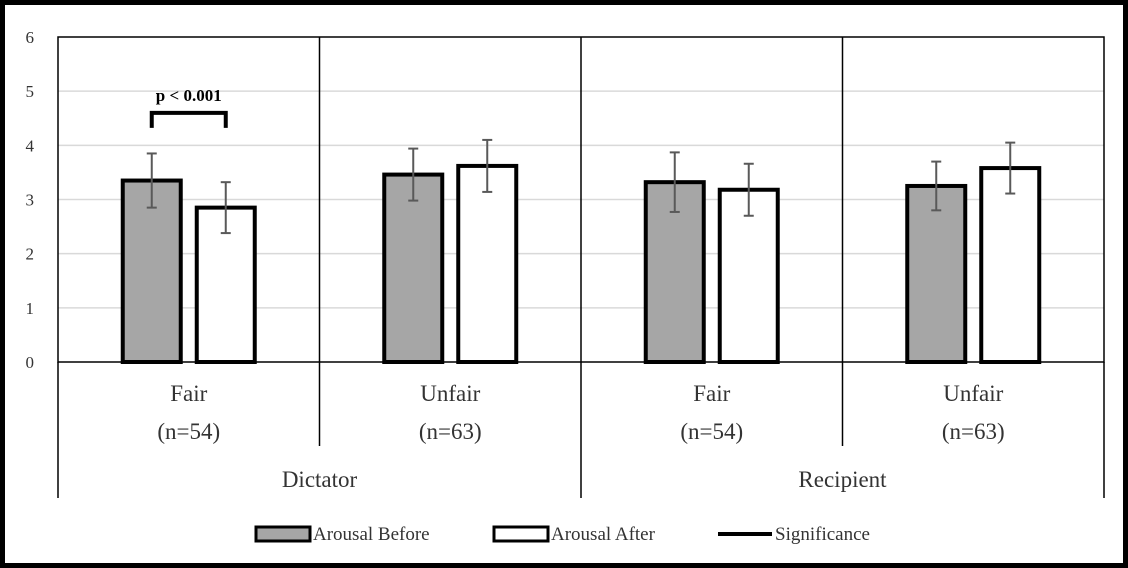 The width and height of the screenshot is (1128, 568). I want to click on y-tick-label: 6, so click(30, 37).